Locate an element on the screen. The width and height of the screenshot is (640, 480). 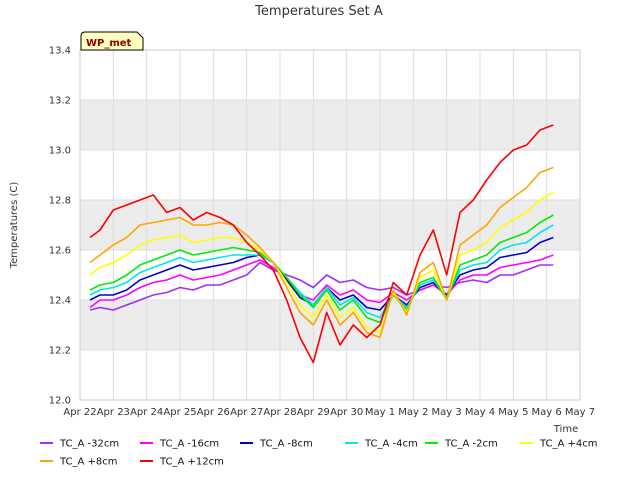
legend-label-6: TC_A +8cm is located at coordinates (88, 462).